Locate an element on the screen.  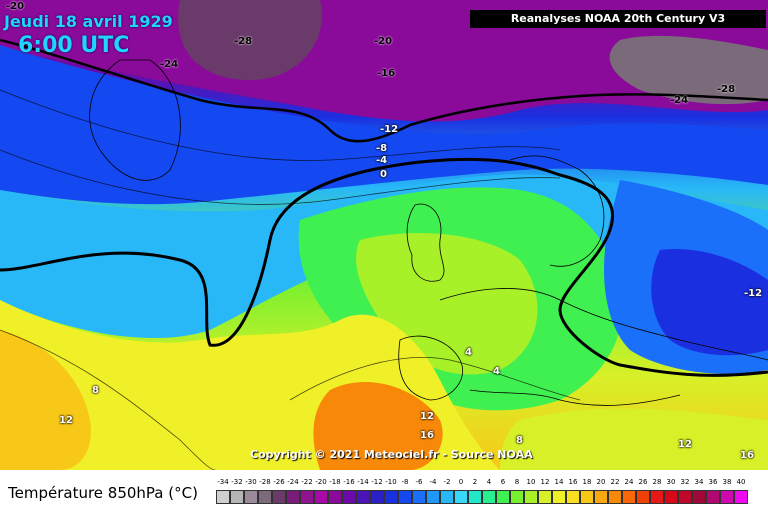
coastline-iberia is located at coordinates (430, 368).